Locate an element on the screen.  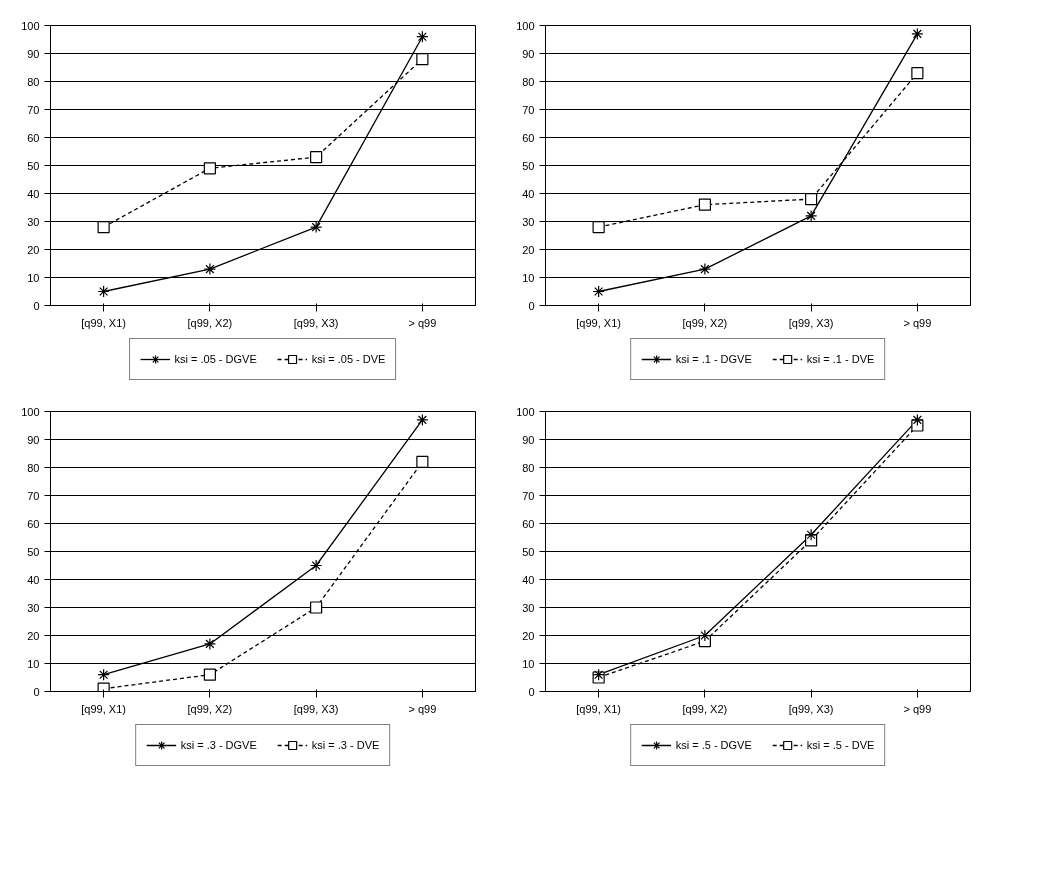
legend-label: ksi = .05 - DVE is located at coordinates (348, 358).